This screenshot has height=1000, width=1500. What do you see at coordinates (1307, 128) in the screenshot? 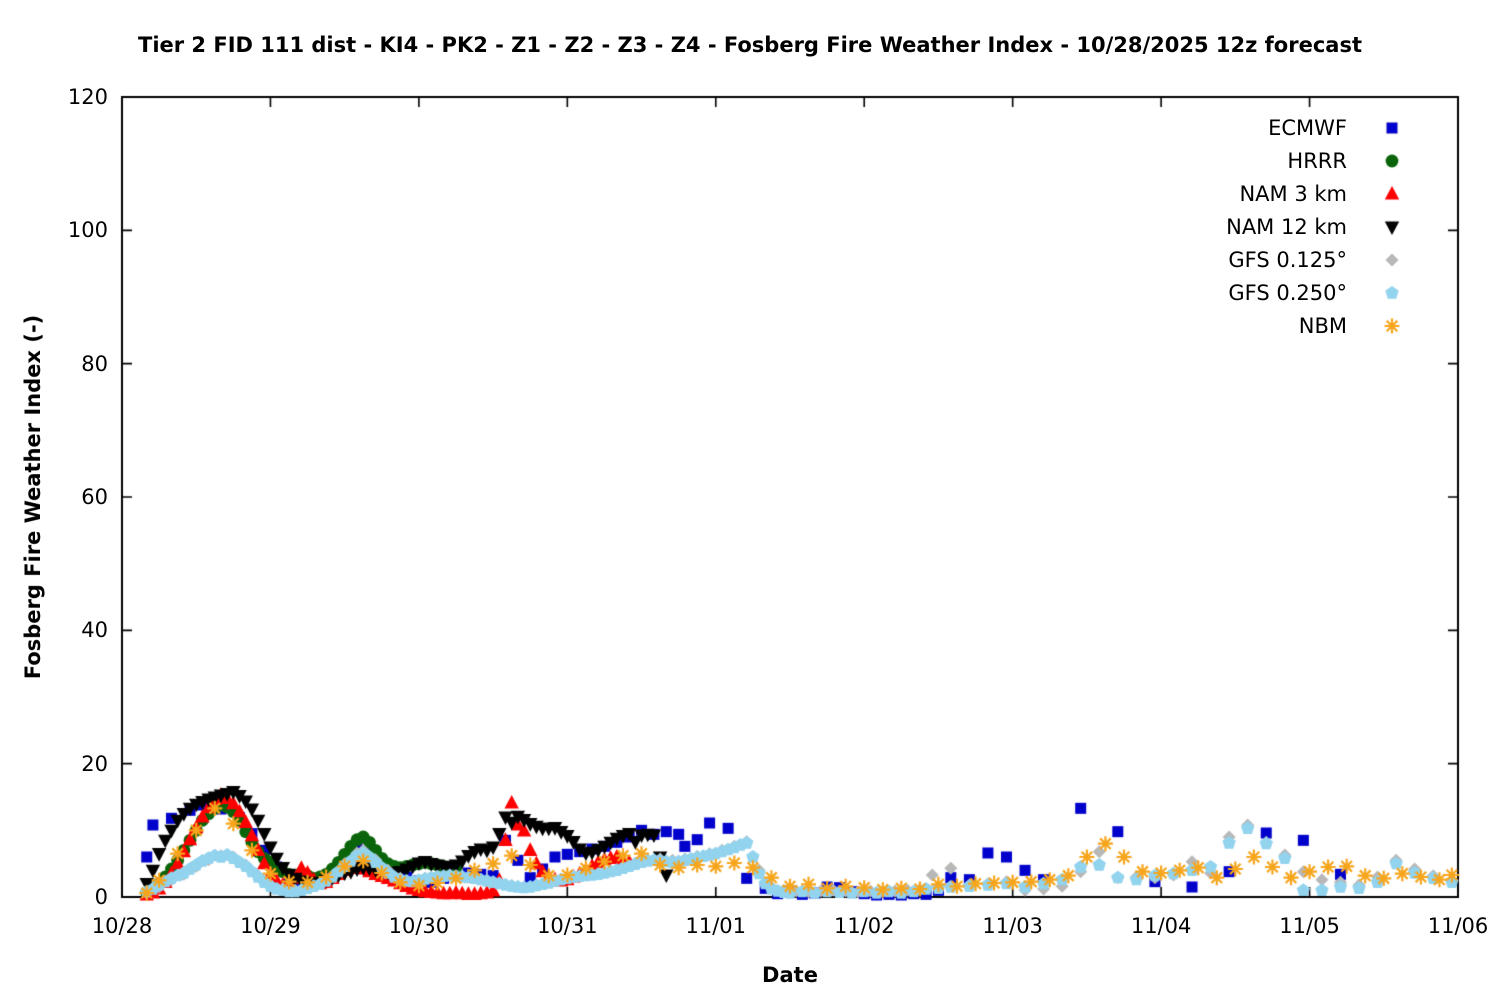
I see `legend-label: ECMWF` at bounding box center [1307, 128].